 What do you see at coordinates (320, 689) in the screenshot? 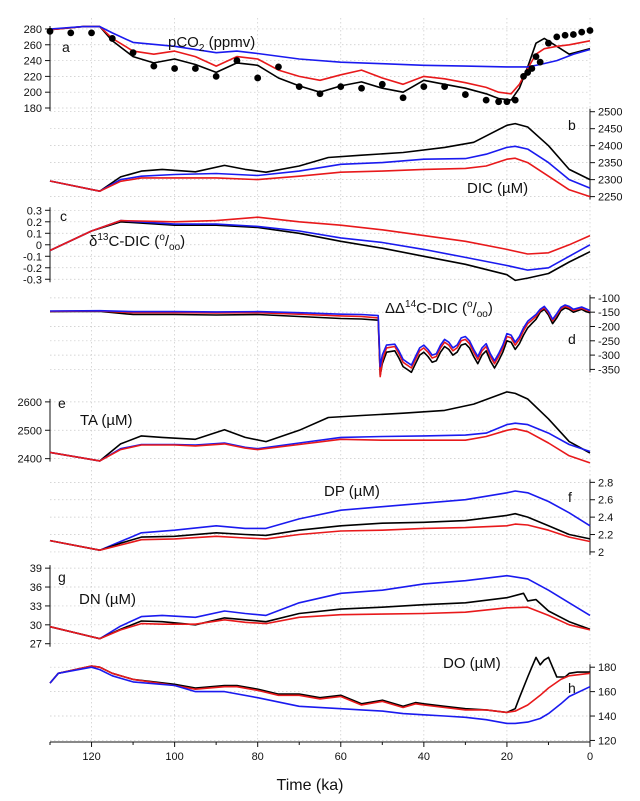
I see `series-line-h-red` at bounding box center [320, 689].